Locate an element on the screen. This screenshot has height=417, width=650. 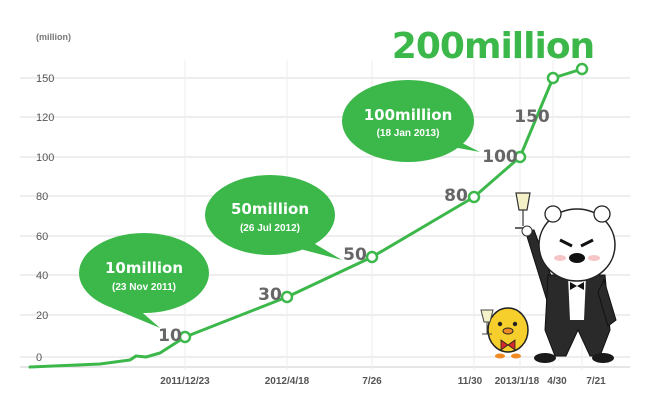
point-label: 30 is located at coordinates (270, 295).